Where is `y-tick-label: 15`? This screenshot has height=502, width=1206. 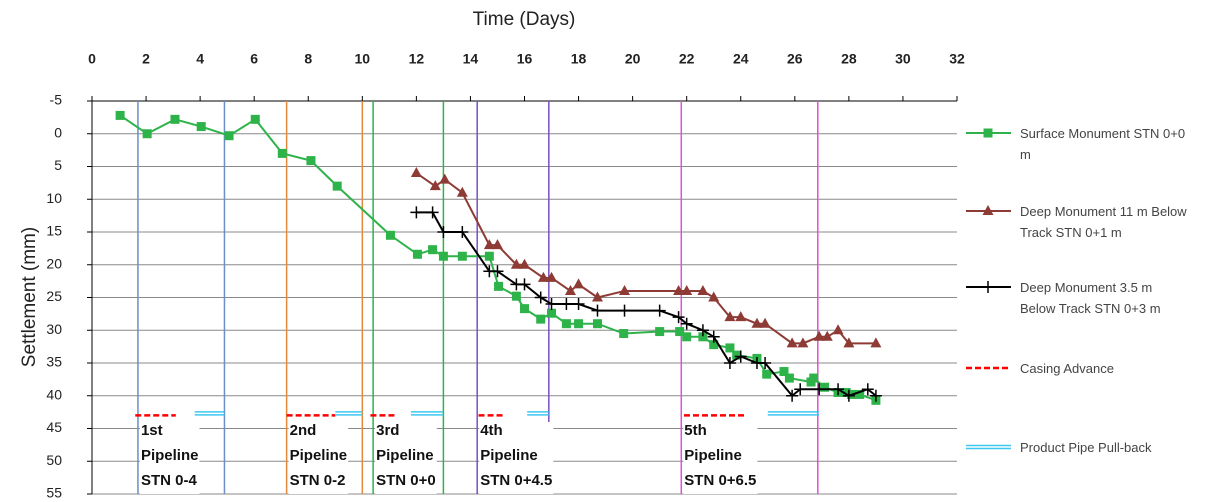 y-tick-label: 15 is located at coordinates (54, 231).